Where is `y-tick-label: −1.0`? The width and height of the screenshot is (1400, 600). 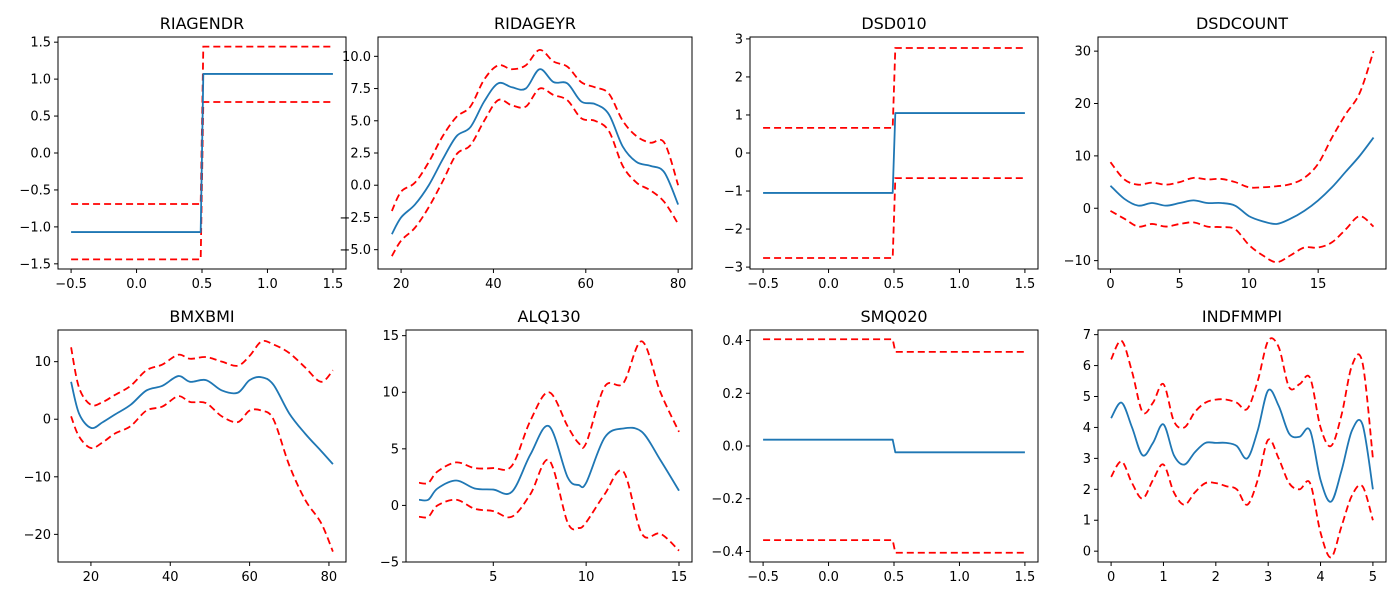 y-tick-label: −1.0 is located at coordinates (35, 227).